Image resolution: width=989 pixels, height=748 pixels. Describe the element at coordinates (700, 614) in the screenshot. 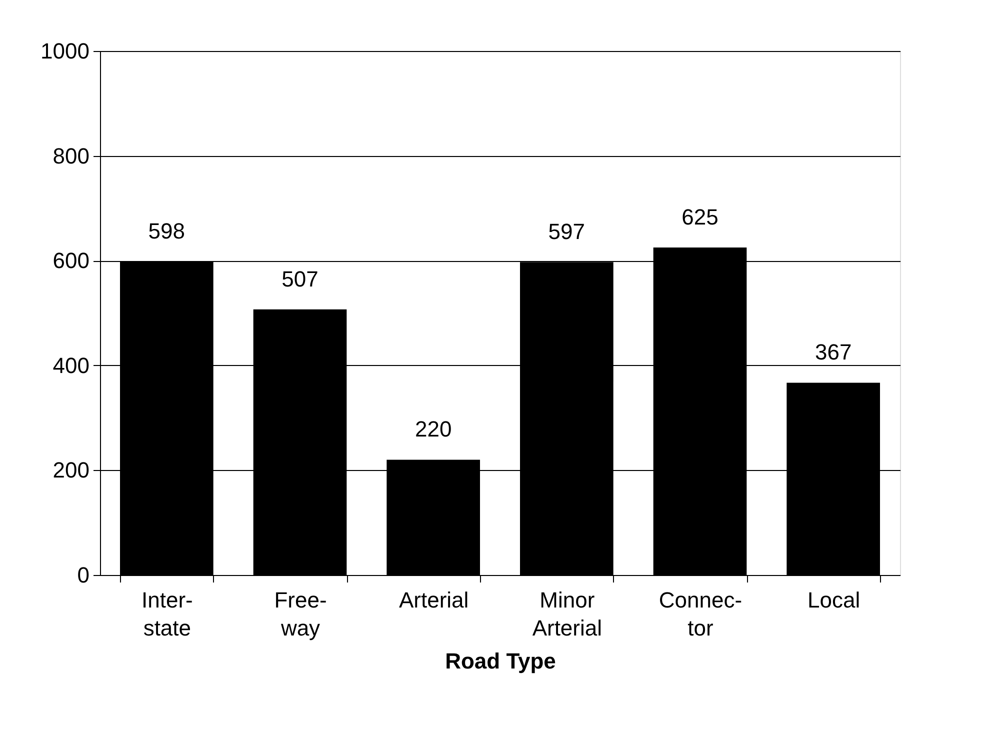

I see `x-tick-label: Connec- tor` at that location.